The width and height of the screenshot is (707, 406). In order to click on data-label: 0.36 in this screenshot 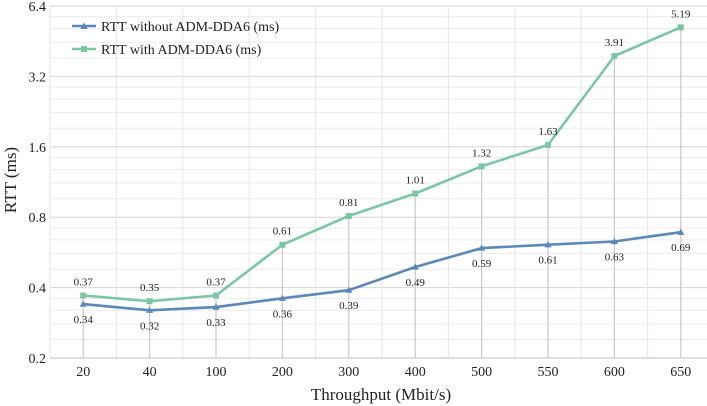, I will do `click(283, 314)`.